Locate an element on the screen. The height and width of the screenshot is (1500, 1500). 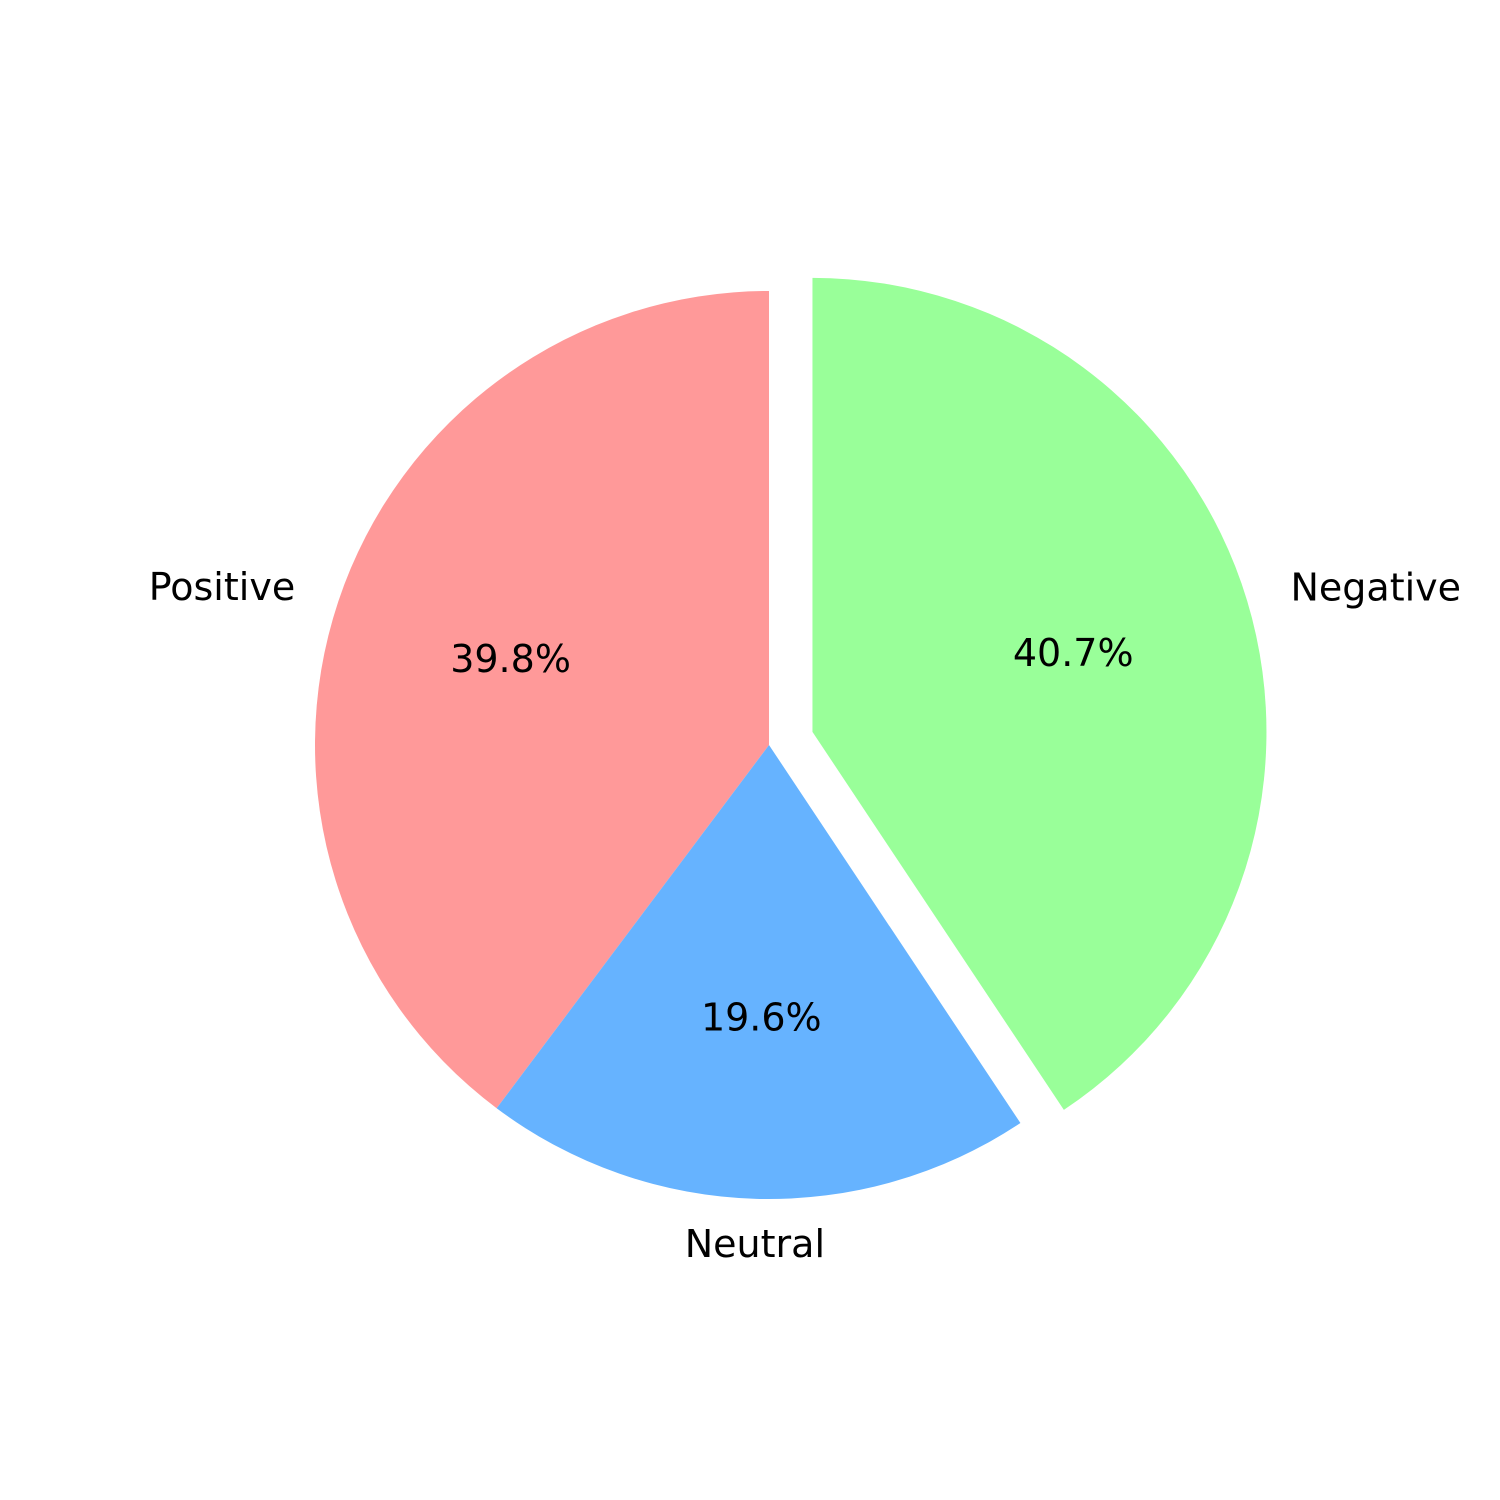
percent-label-negative: 40.7% is located at coordinates (1073, 653).